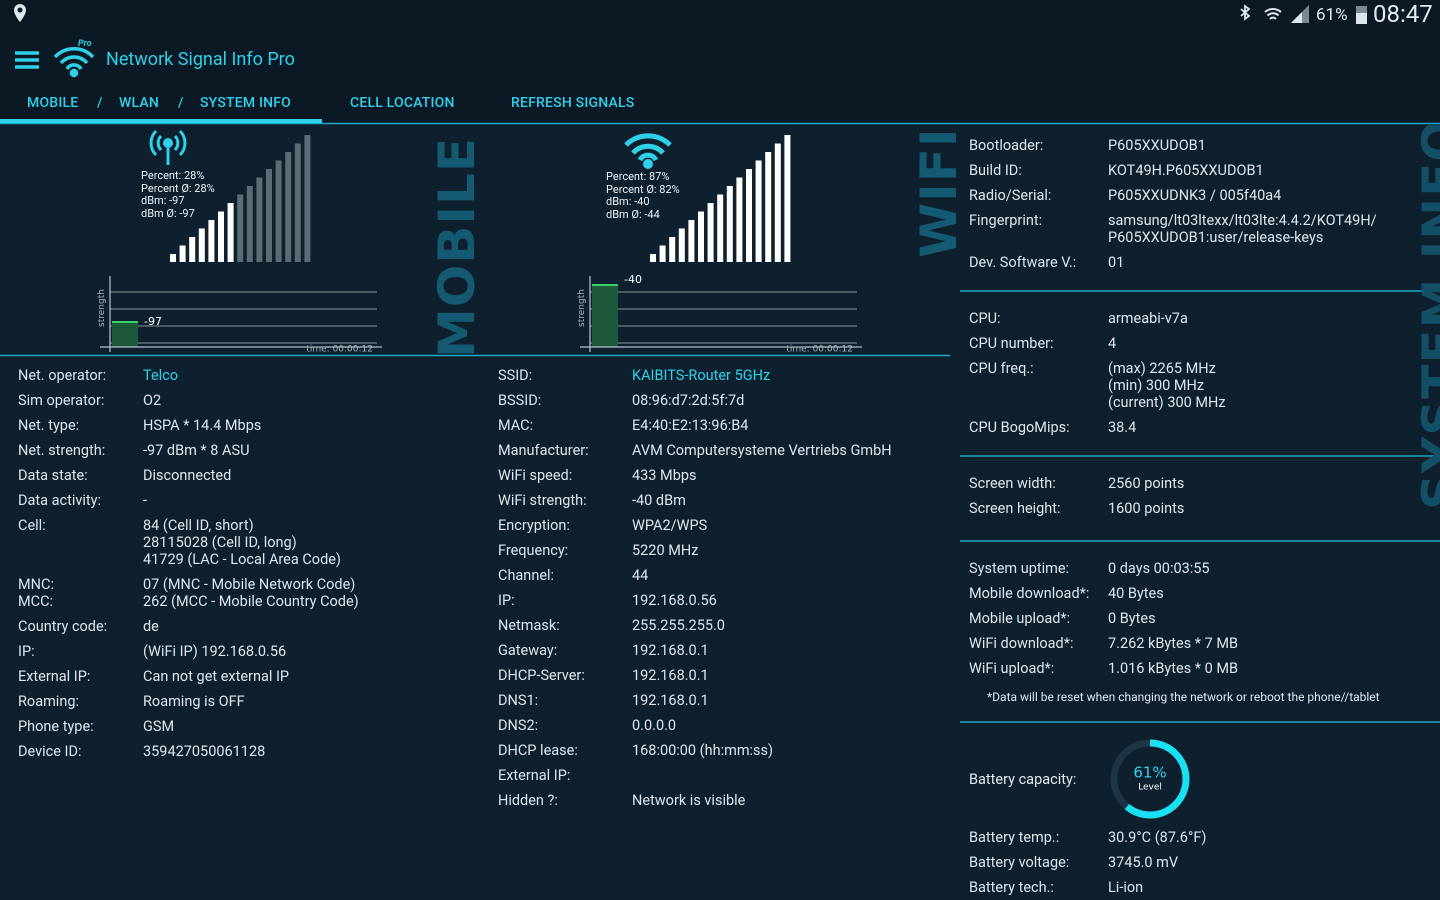  I want to click on gauge-value: 61%, so click(1149, 773).